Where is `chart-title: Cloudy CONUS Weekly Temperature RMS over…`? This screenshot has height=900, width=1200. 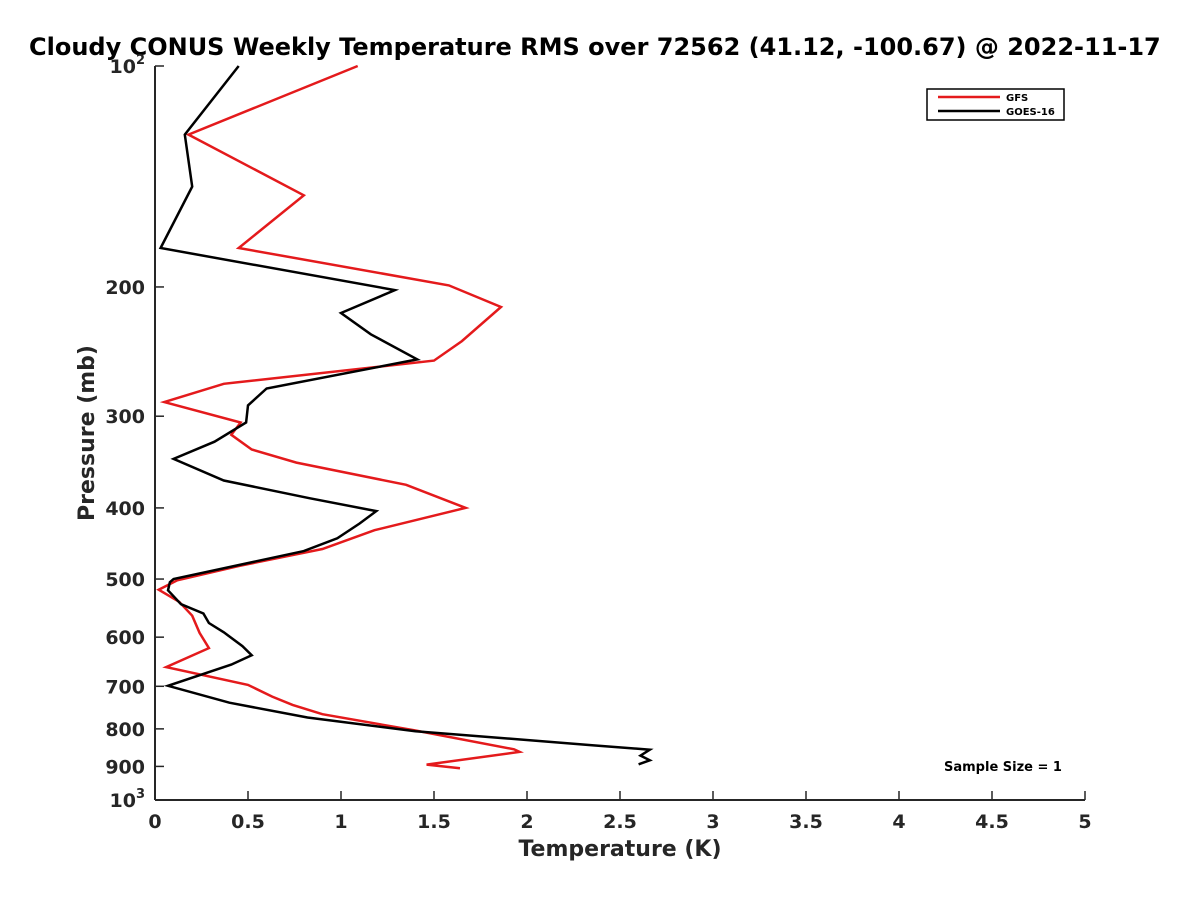
chart-title: Cloudy CONUS Weekly Temperature RMS over… is located at coordinates (595, 47).